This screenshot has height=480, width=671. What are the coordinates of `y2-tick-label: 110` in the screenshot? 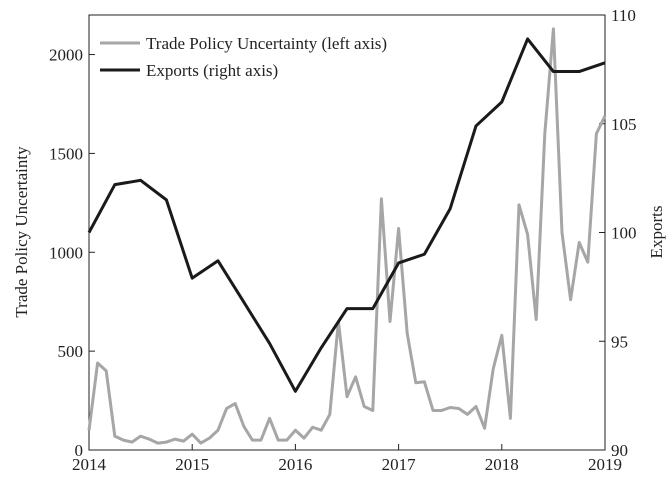 It's located at (623, 15).